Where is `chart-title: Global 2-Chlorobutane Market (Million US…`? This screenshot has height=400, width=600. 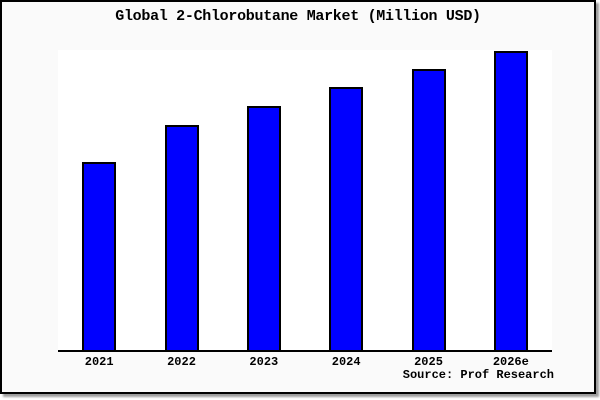 chart-title: Global 2-Chlorobutane Market (Million US… is located at coordinates (298, 16).